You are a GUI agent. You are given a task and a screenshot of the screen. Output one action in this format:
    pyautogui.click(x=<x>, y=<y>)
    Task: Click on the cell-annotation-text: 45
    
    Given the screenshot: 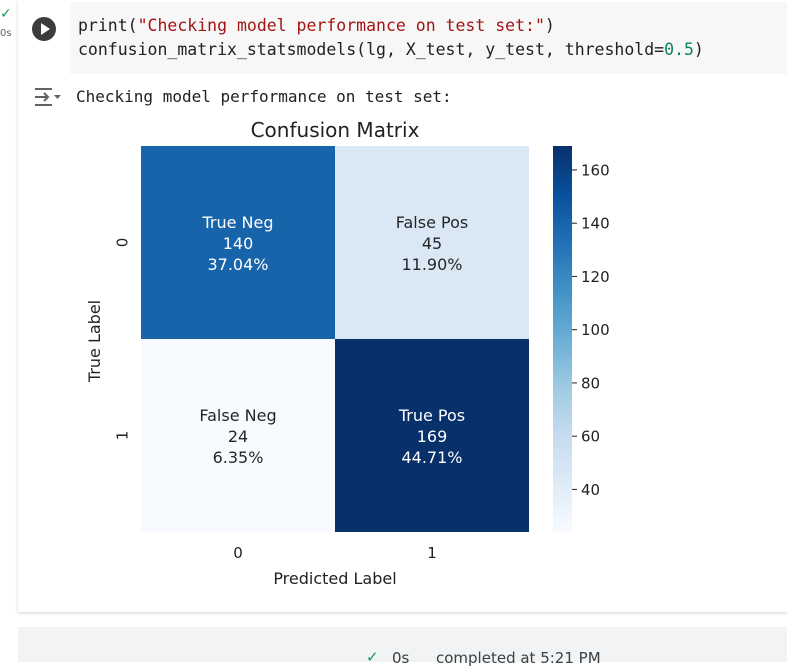 What is the action you would take?
    pyautogui.click(x=432, y=243)
    